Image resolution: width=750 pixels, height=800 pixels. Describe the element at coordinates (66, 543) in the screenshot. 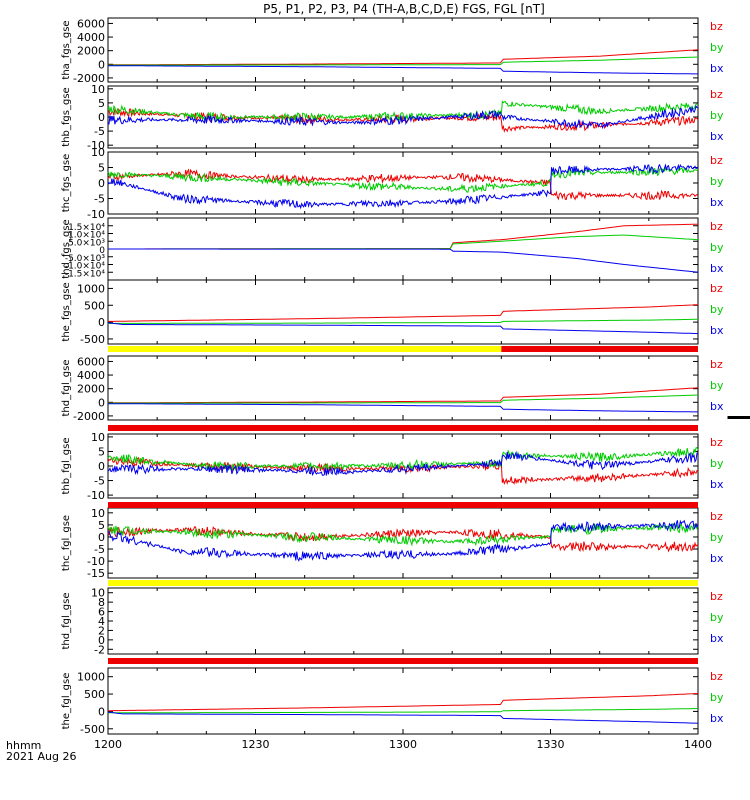

I see `panel-ylabel: thc_fgl_gse` at that location.